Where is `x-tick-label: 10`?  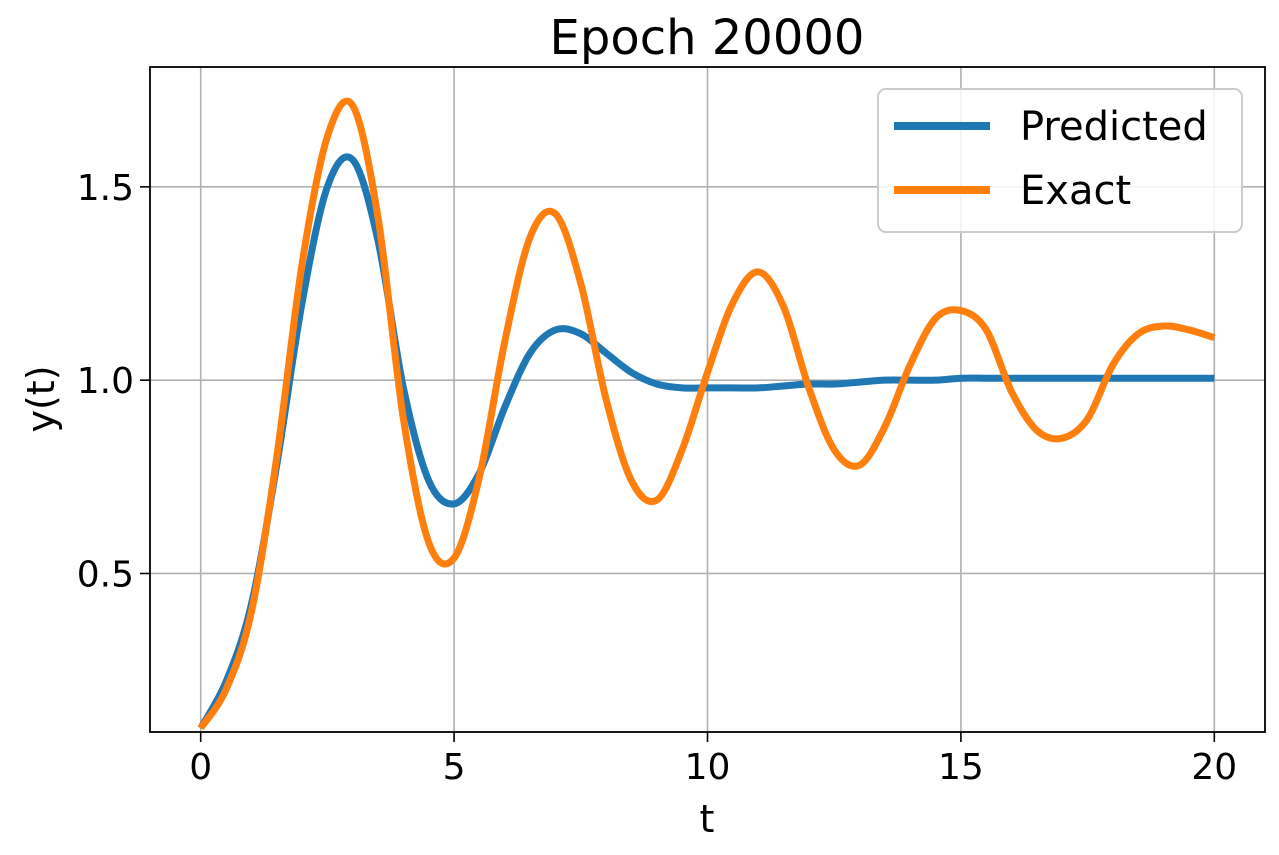 x-tick-label: 10 is located at coordinates (708, 767).